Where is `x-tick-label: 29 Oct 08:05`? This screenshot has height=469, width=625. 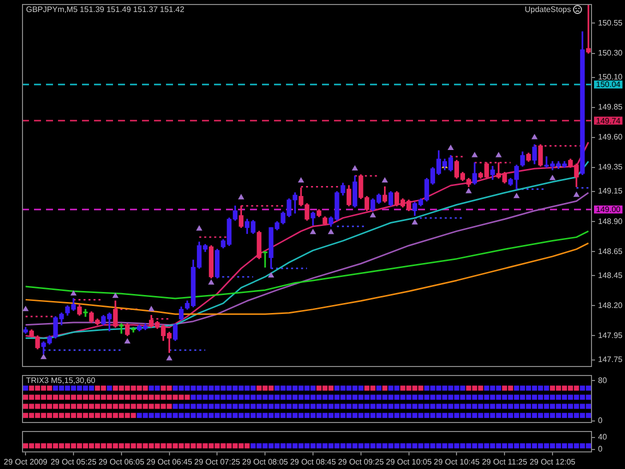
x-tick-label: 29 Oct 08:05 is located at coordinates (265, 461).